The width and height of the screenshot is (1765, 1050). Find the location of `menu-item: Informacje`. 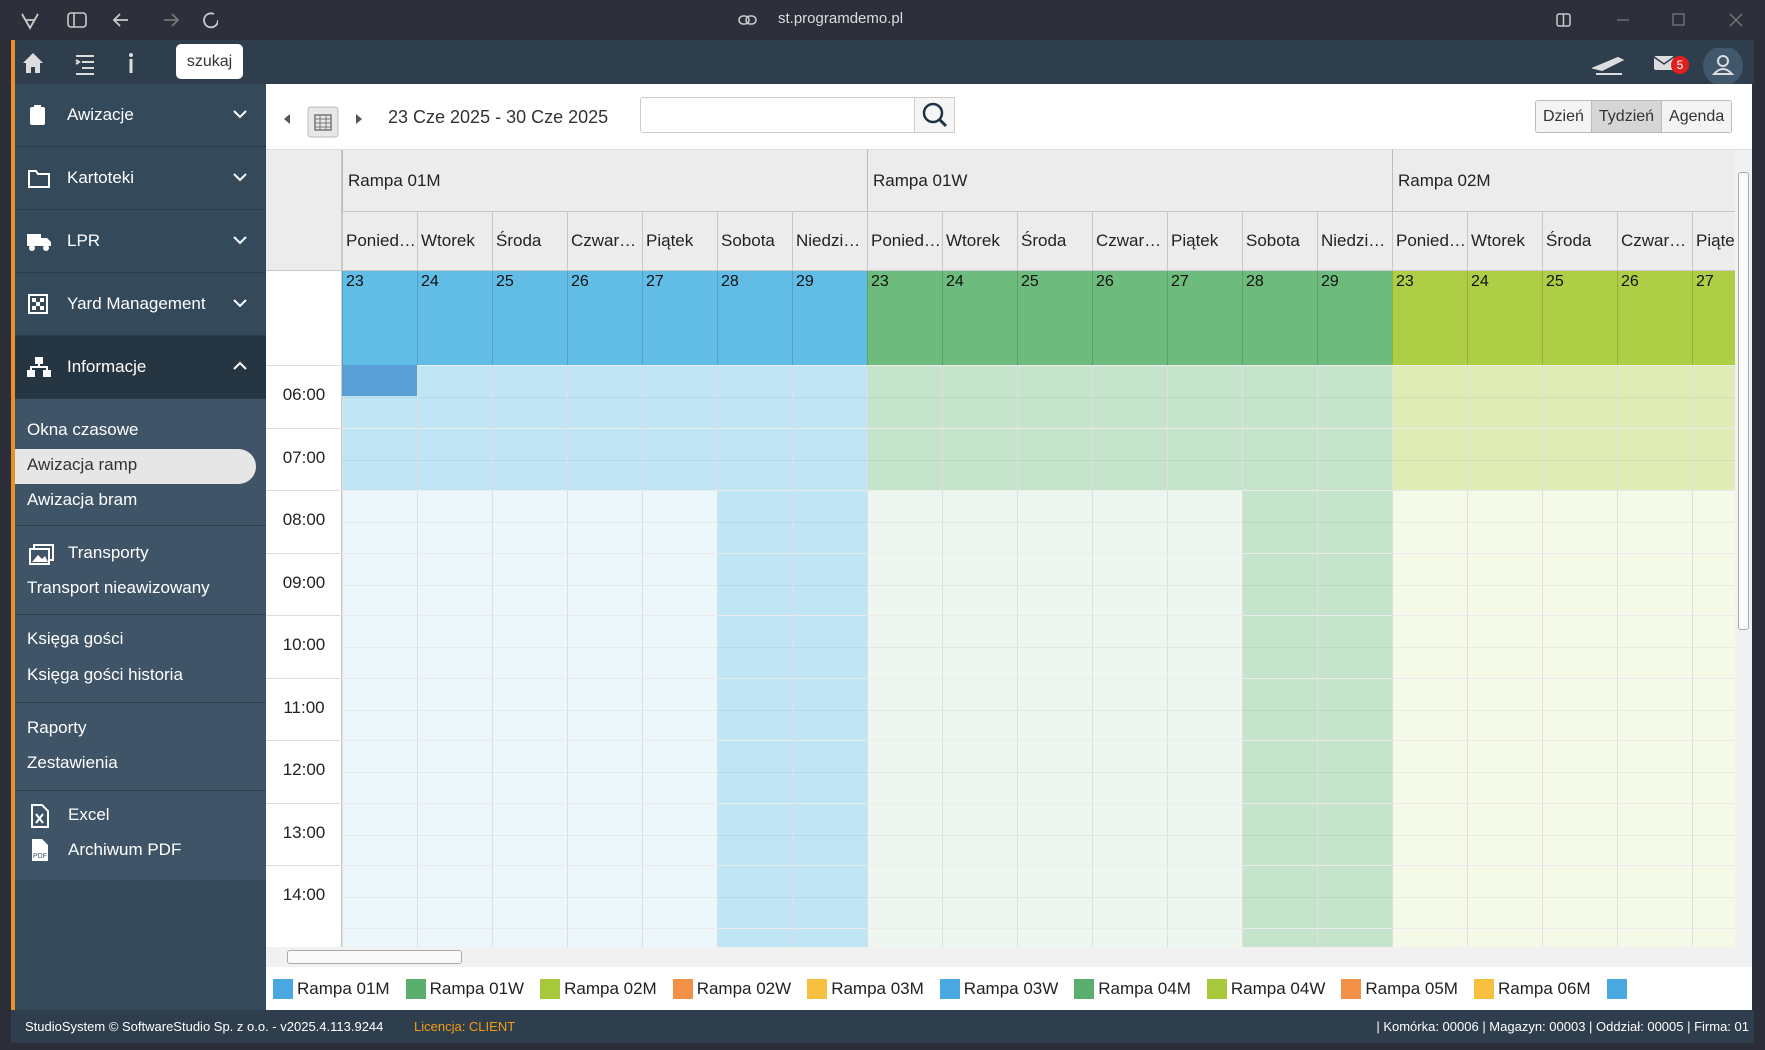

menu-item: Informacje is located at coordinates (140, 367).